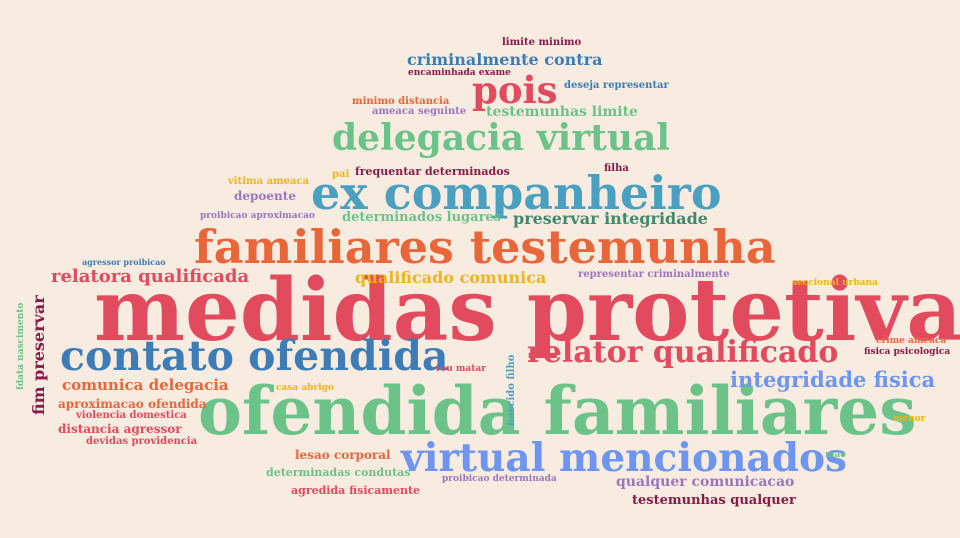 This screenshot has width=960, height=538. What do you see at coordinates (909, 419) in the screenshot?
I see `word-menor: menor` at bounding box center [909, 419].